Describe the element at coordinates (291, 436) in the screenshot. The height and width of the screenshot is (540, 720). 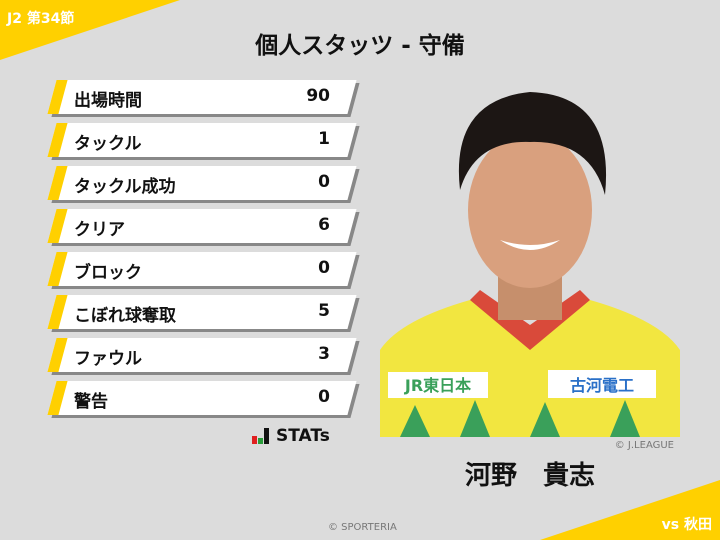
I see `stats-logo: STATs` at that location.